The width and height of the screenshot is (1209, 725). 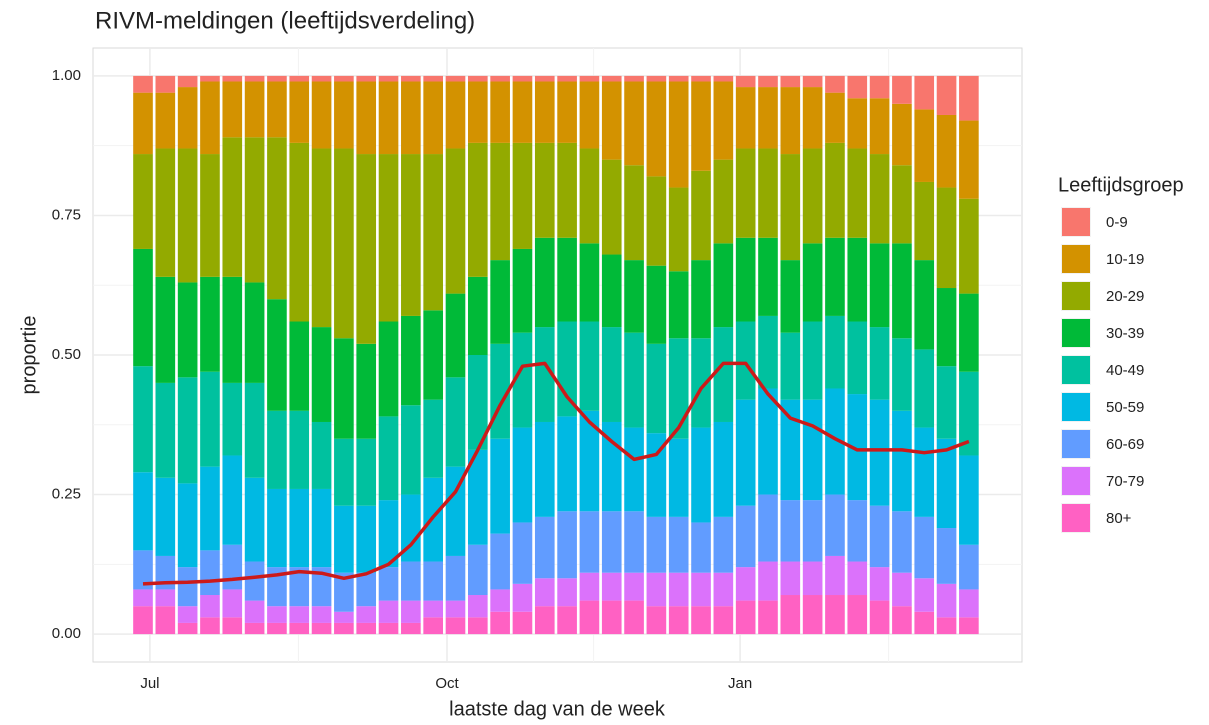 What do you see at coordinates (447, 683) in the screenshot?
I see `x-tick-label: Oct` at bounding box center [447, 683].